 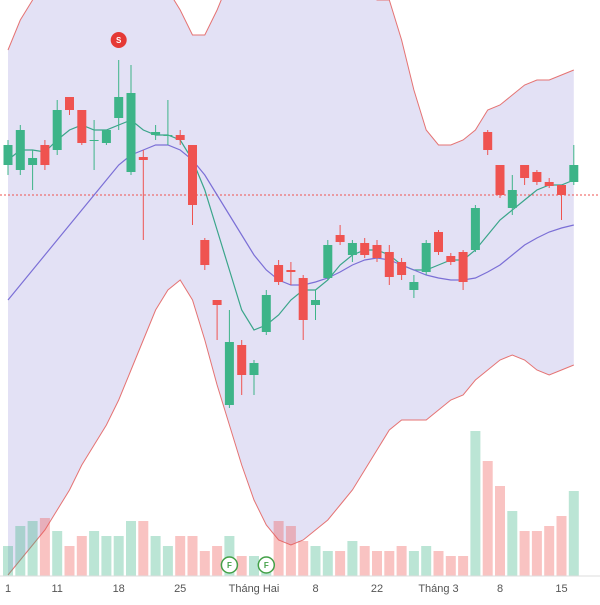 I want to click on x-tick-label: 15, so click(x=561, y=589).